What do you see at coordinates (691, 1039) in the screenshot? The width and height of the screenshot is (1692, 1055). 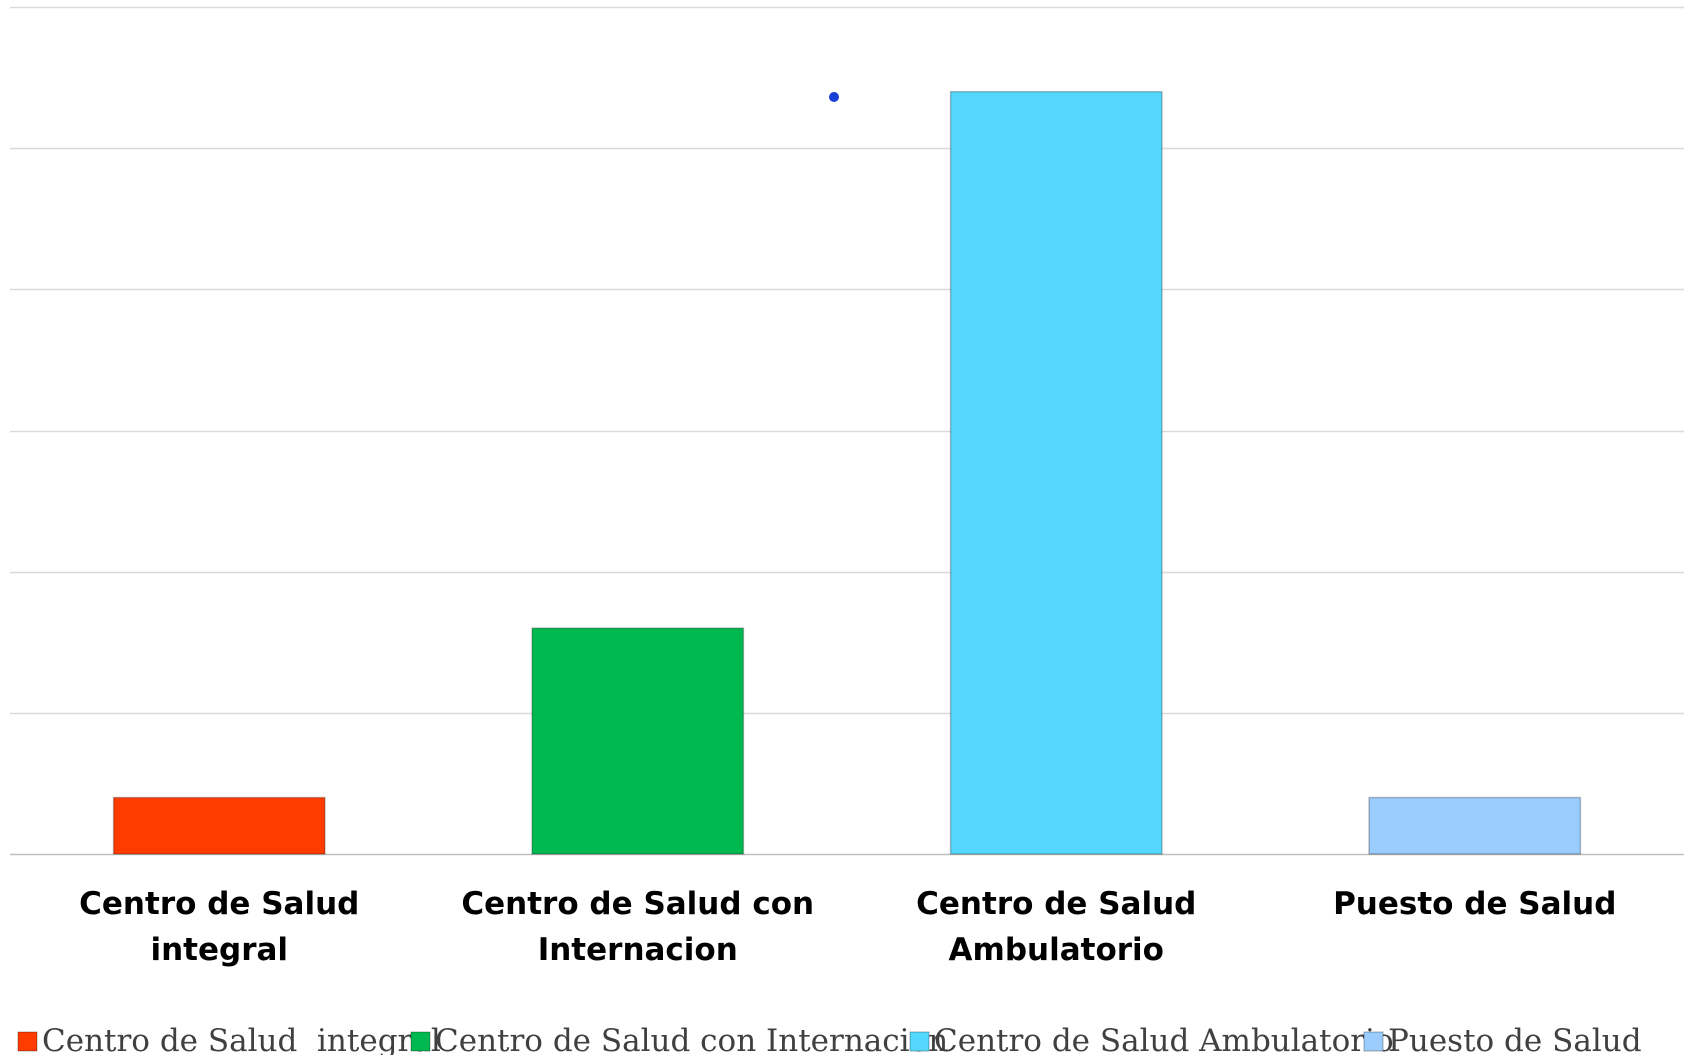 I see `legend-label-2: Centro de Salud con Internacion` at bounding box center [691, 1039].